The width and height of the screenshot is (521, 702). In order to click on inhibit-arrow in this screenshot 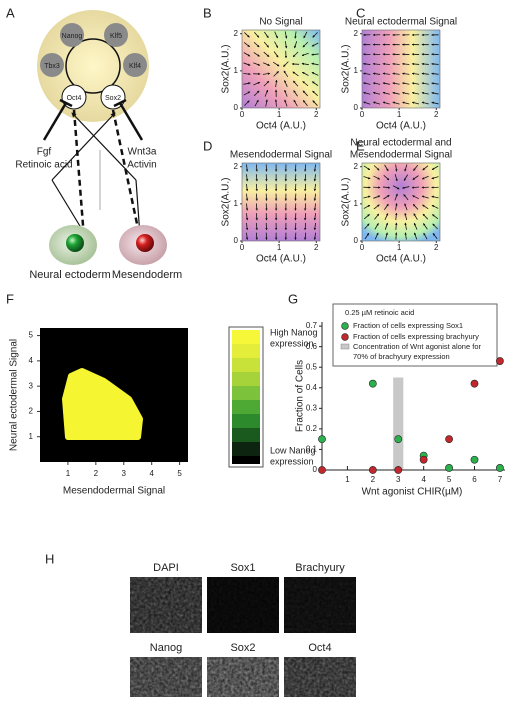, I will do `click(131, 121)`.